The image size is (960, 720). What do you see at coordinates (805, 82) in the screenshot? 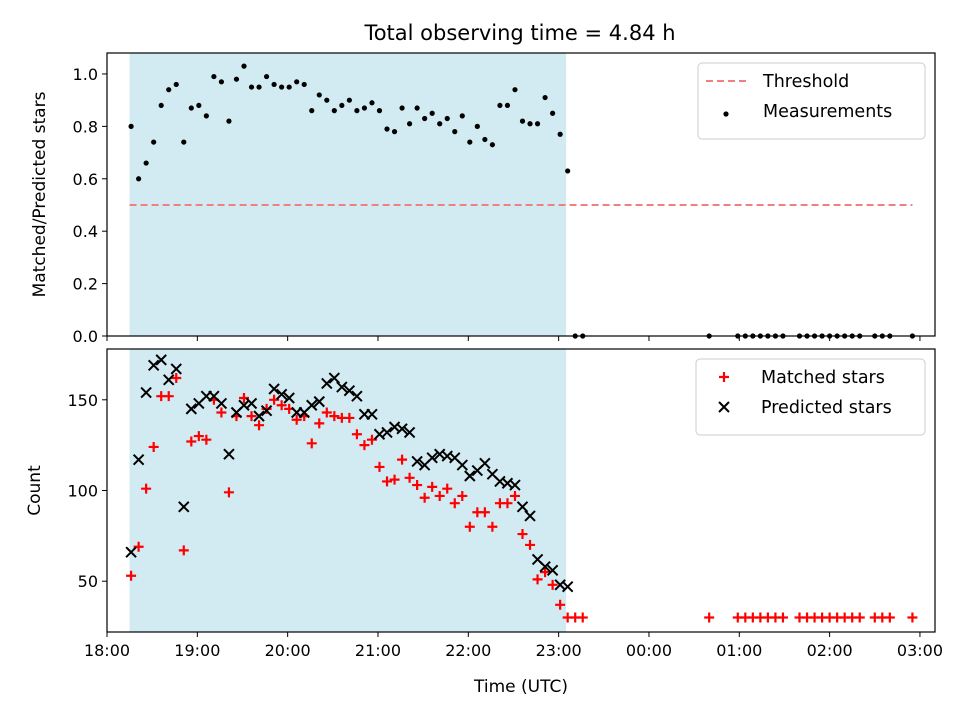
I see `legend-label: Threshold` at bounding box center [805, 82].